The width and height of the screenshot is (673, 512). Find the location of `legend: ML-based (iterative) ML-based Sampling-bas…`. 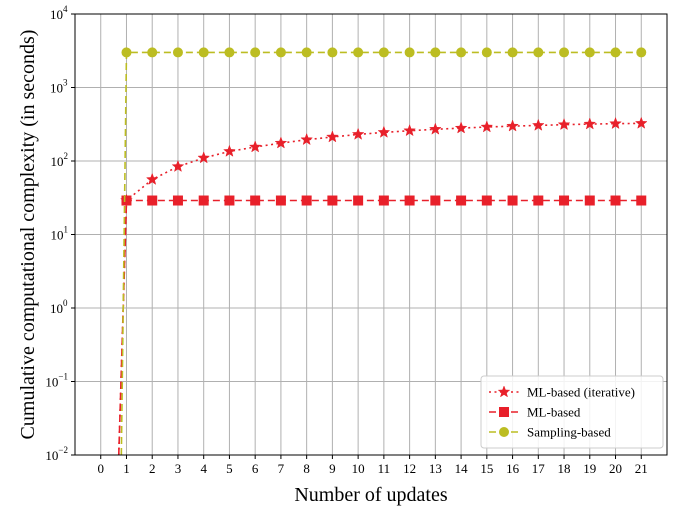

legend: ML-based (iterative) ML-based Sampling-bas… is located at coordinates (572, 412).